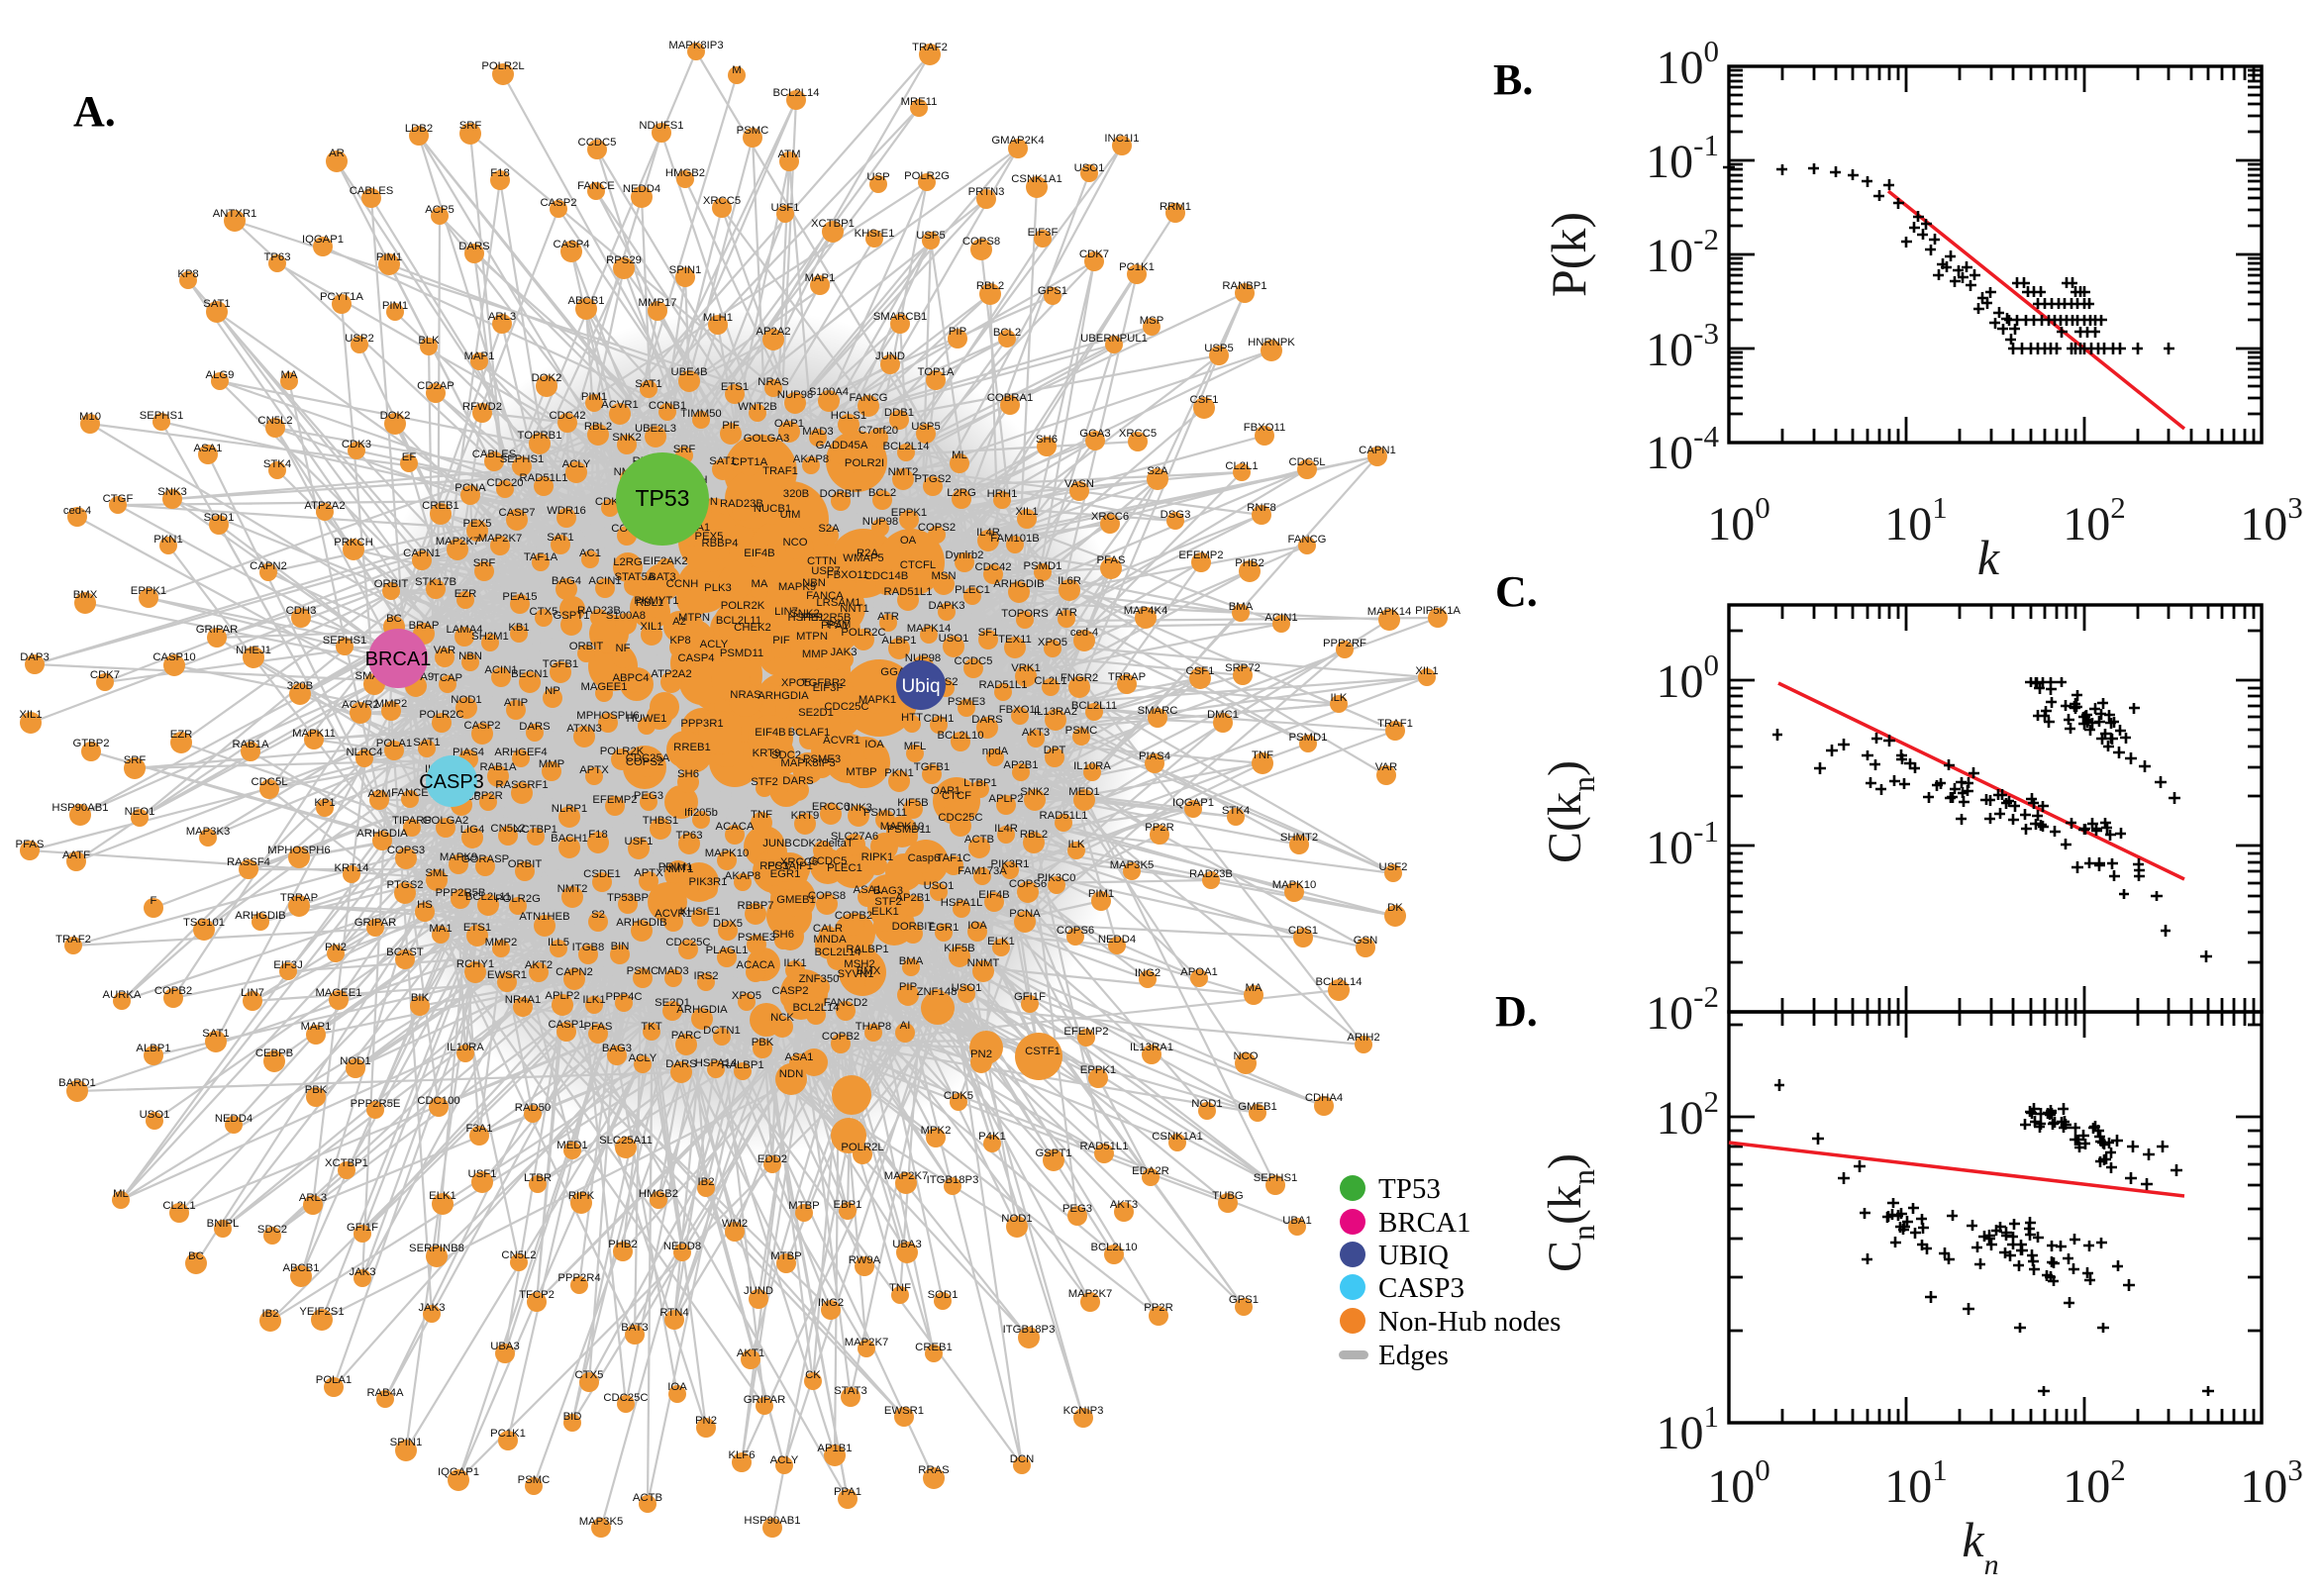 This screenshot has width=2323, height=1596. I want to click on svg-text: JUND, so click(890, 356).